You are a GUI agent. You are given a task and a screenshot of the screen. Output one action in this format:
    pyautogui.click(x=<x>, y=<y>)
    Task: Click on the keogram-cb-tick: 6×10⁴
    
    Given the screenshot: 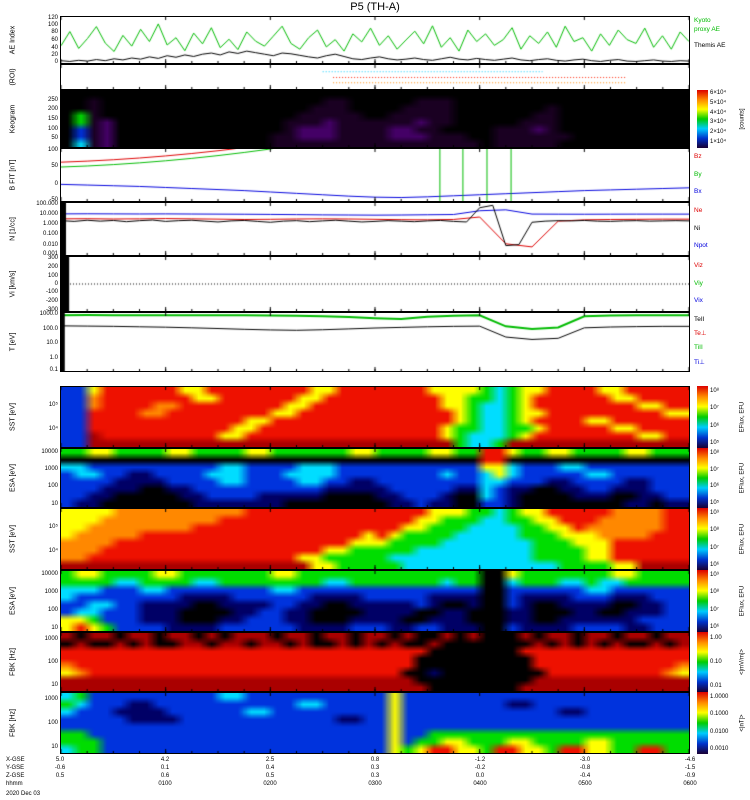 What is the action you would take?
    pyautogui.click(x=718, y=92)
    